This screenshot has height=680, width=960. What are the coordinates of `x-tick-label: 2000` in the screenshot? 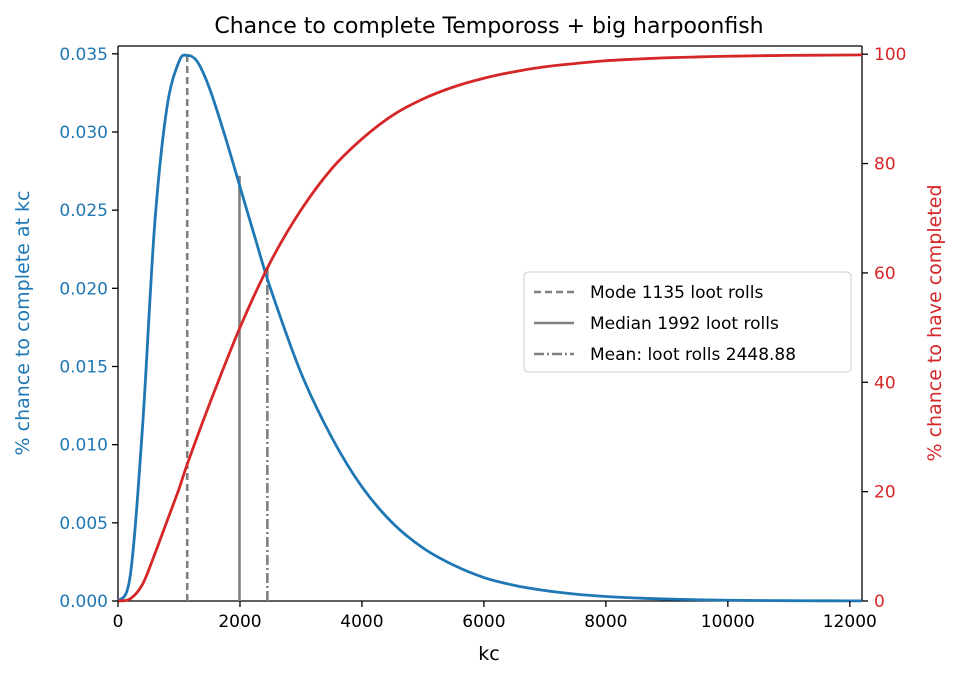 It's located at (239, 622).